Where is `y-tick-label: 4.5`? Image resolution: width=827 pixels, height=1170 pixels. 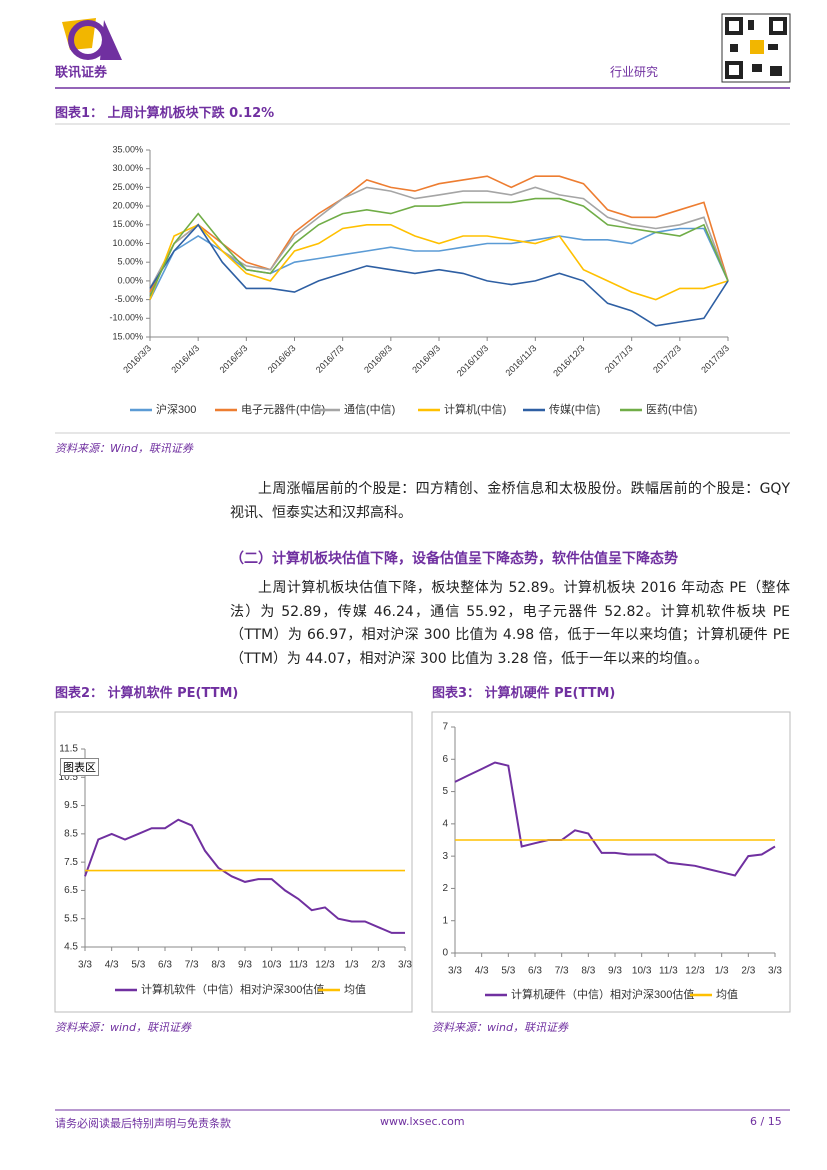 y-tick-label: 4.5 is located at coordinates (71, 947).